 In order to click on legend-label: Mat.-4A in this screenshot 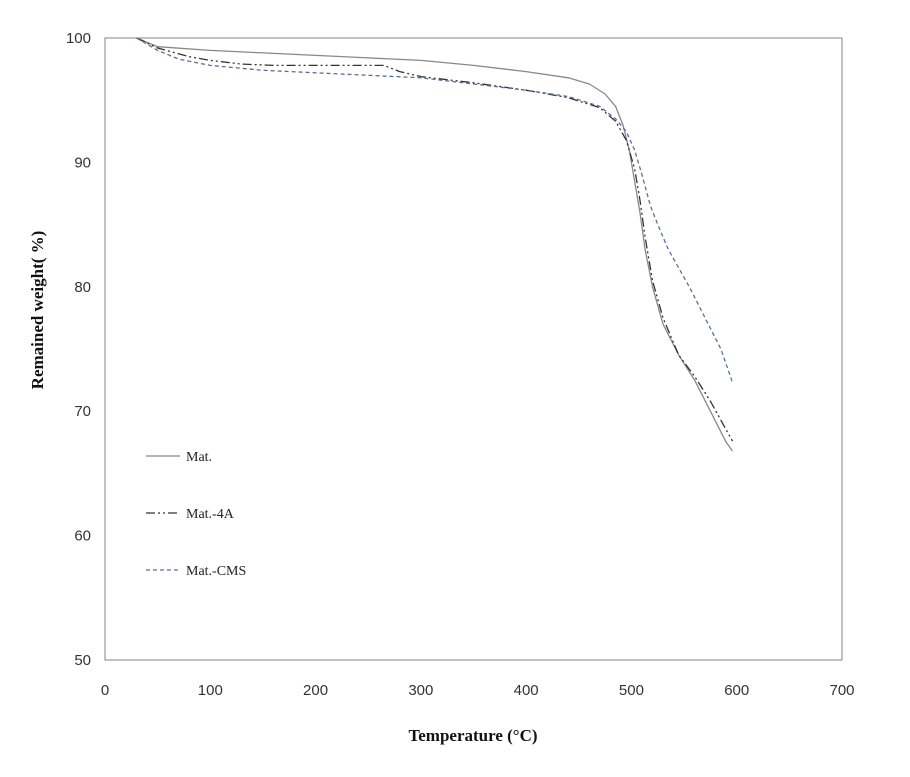, I will do `click(210, 514)`.